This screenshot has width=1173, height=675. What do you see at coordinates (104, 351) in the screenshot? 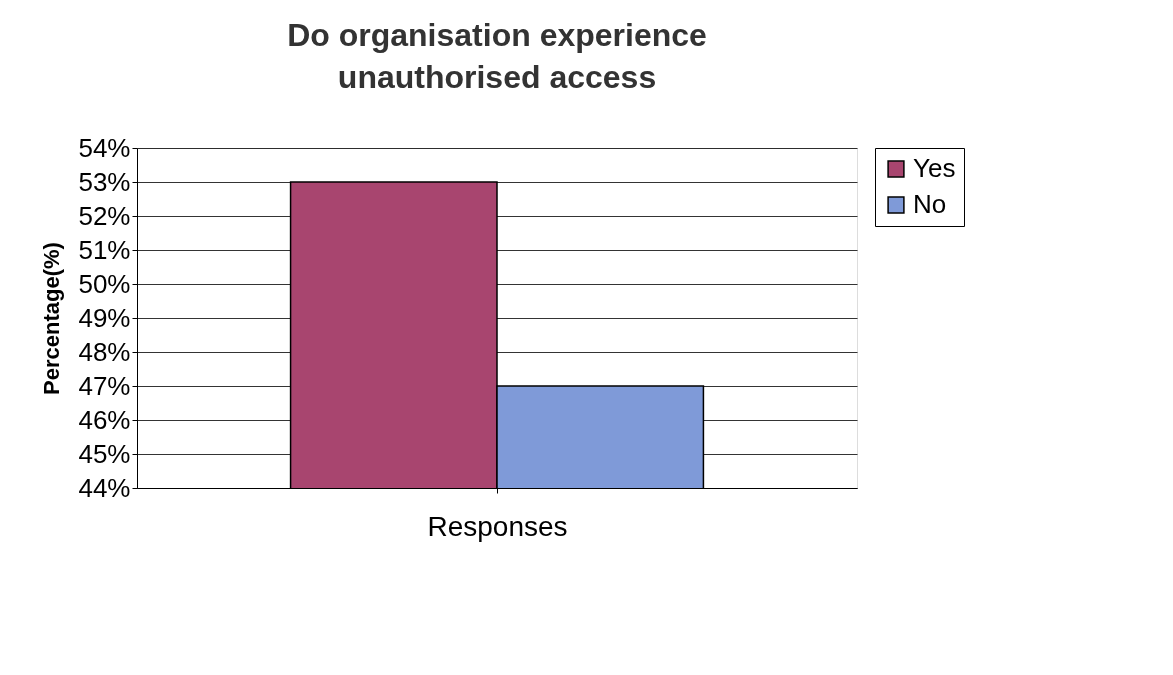
I see `y-tick-label: 48%` at bounding box center [104, 351].